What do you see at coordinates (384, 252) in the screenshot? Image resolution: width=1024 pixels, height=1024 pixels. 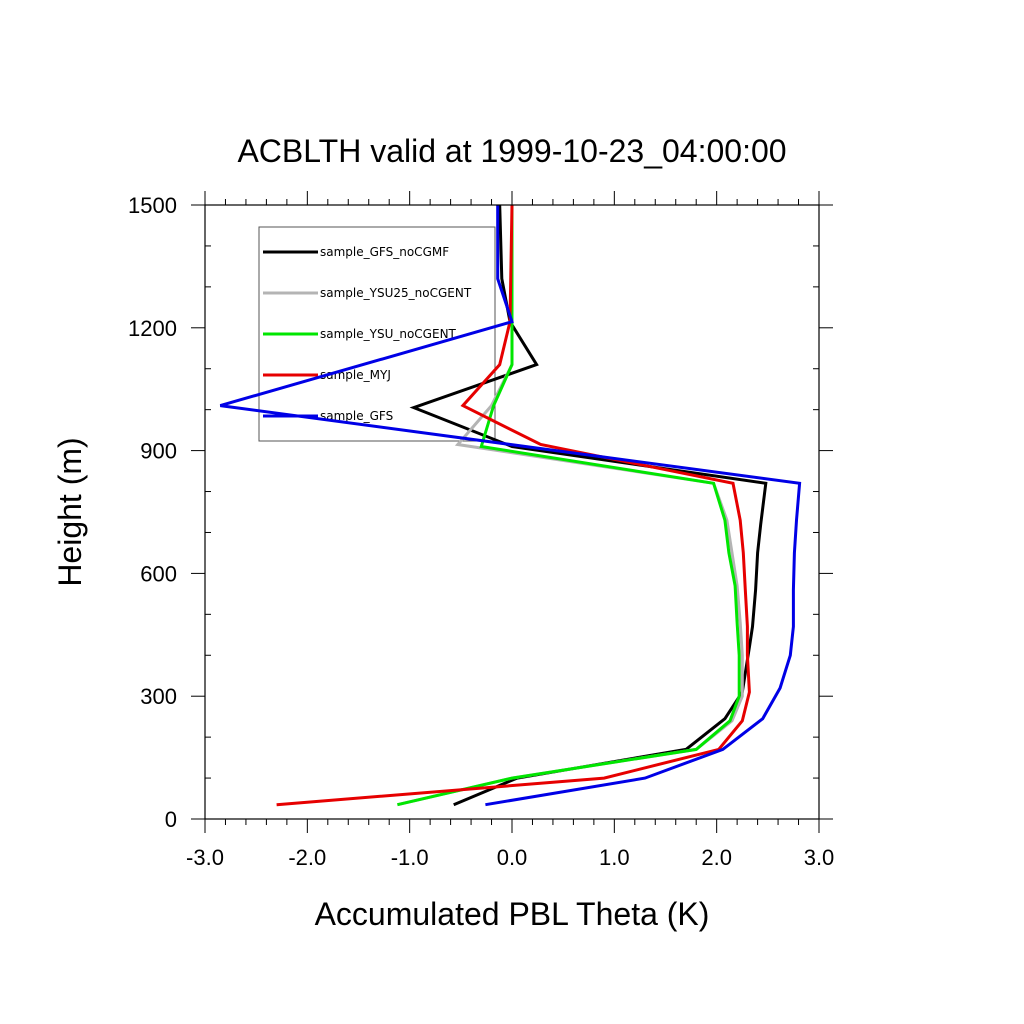 I see `legend-label: sample_GFS_noCGMF` at bounding box center [384, 252].